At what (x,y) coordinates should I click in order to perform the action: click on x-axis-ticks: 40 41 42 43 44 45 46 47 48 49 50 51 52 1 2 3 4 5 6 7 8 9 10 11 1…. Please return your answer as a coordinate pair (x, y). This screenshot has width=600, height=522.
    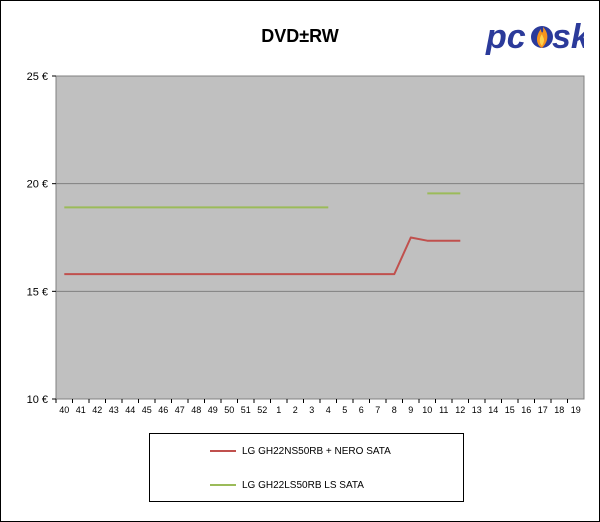
    Looking at the image, I should click on (318, 407).